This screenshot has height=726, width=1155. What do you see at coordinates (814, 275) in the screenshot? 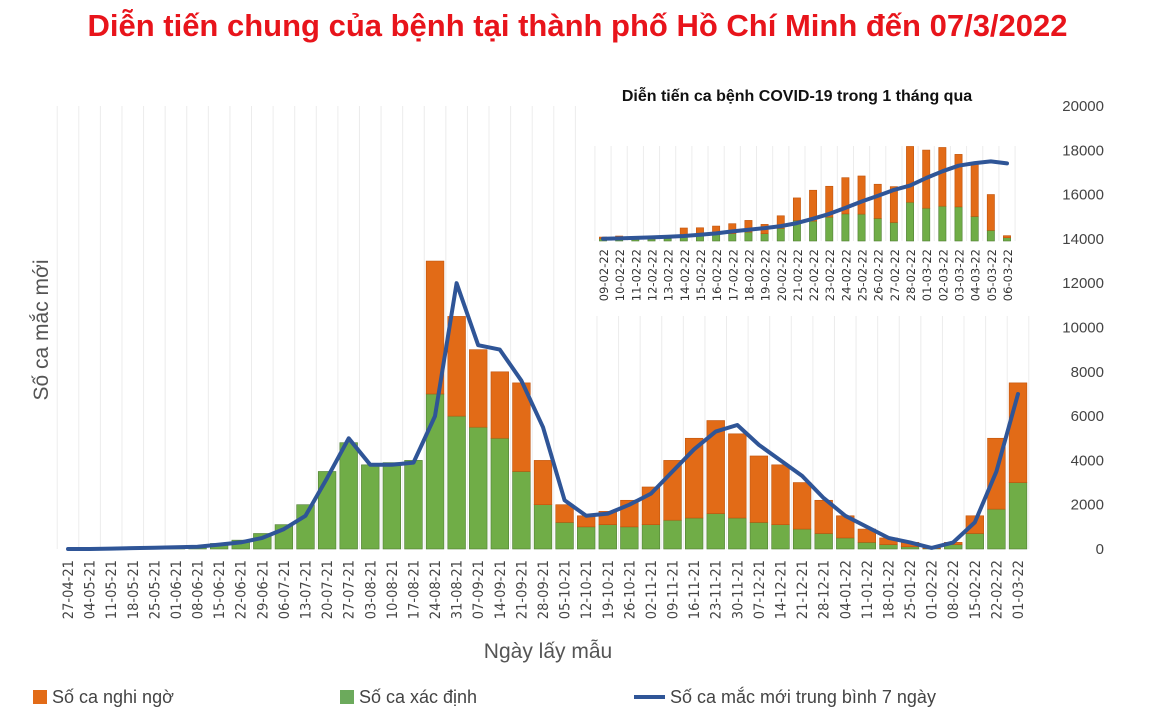
I see `x-tick-label: 22-02-22` at bounding box center [814, 275].